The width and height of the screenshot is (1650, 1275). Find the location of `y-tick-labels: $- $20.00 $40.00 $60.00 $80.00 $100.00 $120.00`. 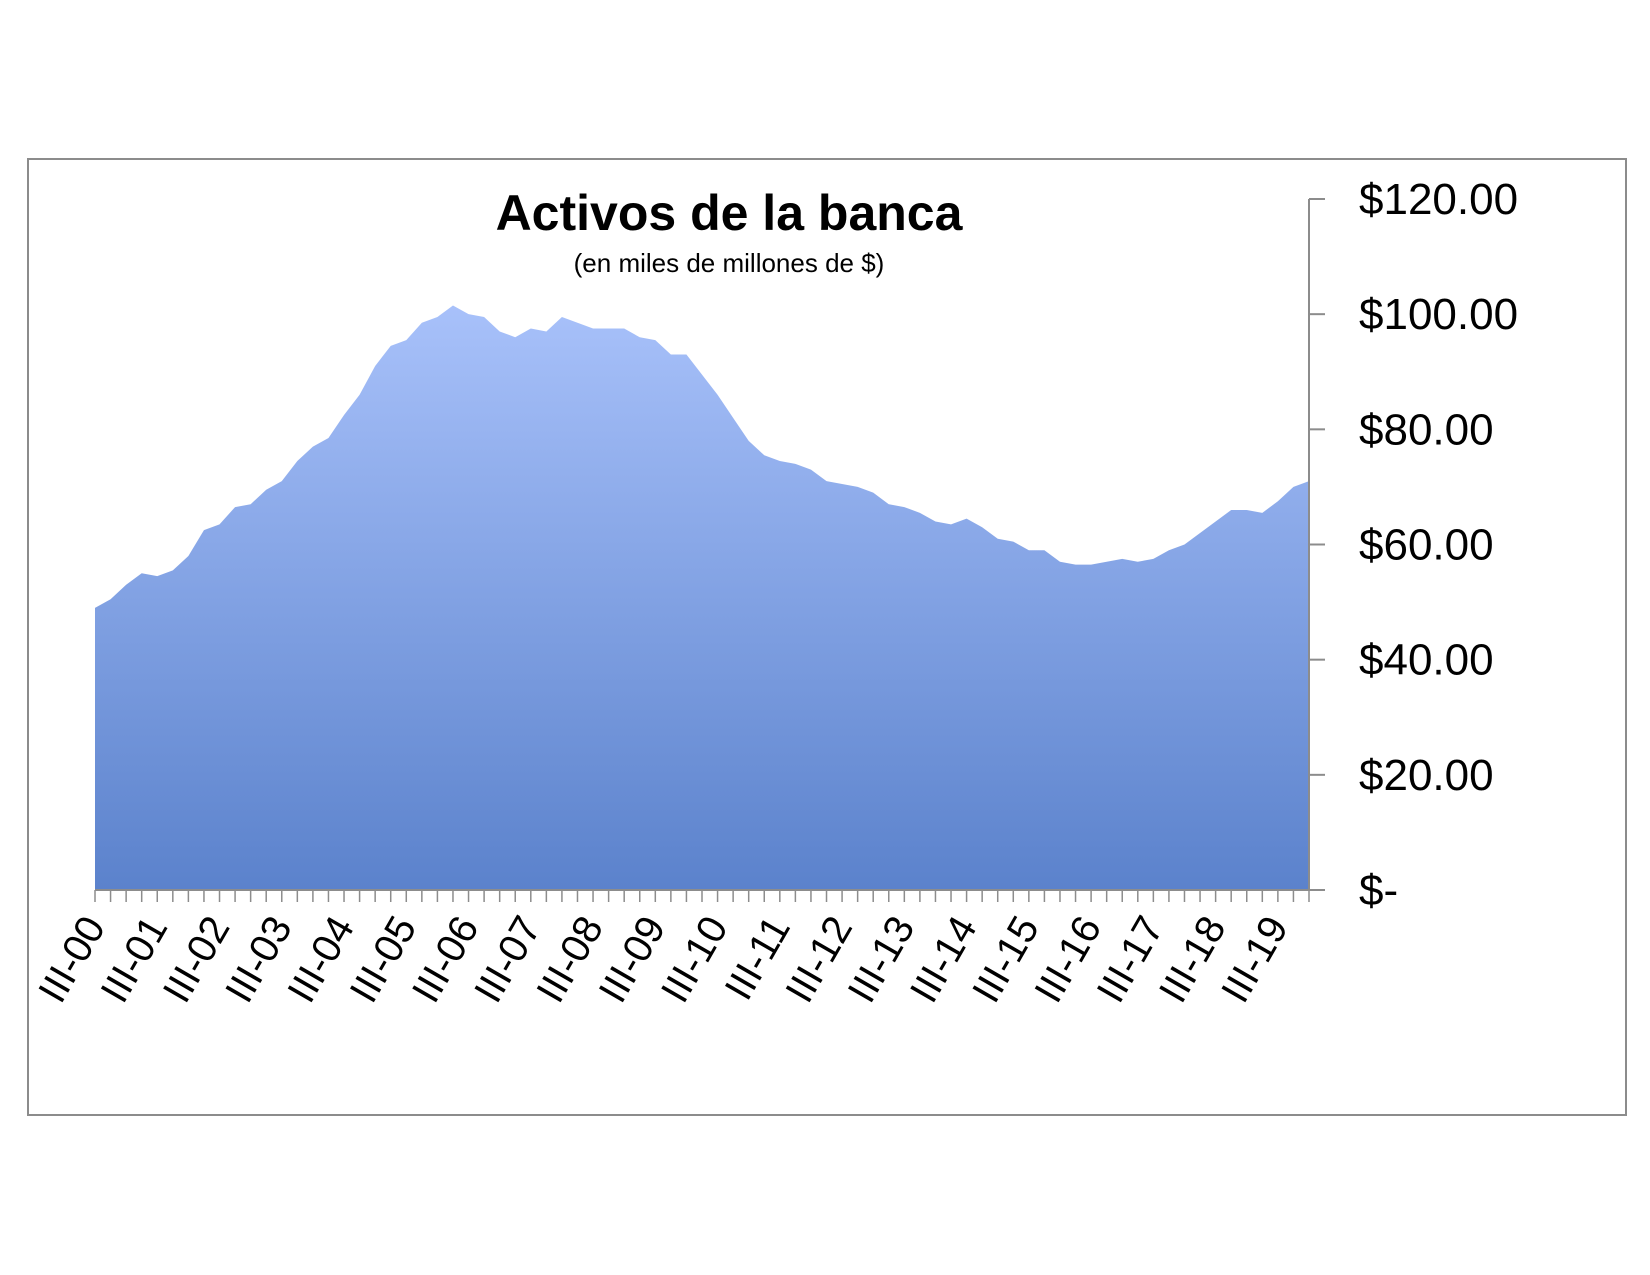

y-tick-labels: $- $20.00 $40.00 $60.00 $80.00 $100.00 $120.00 is located at coordinates (1438, 545).